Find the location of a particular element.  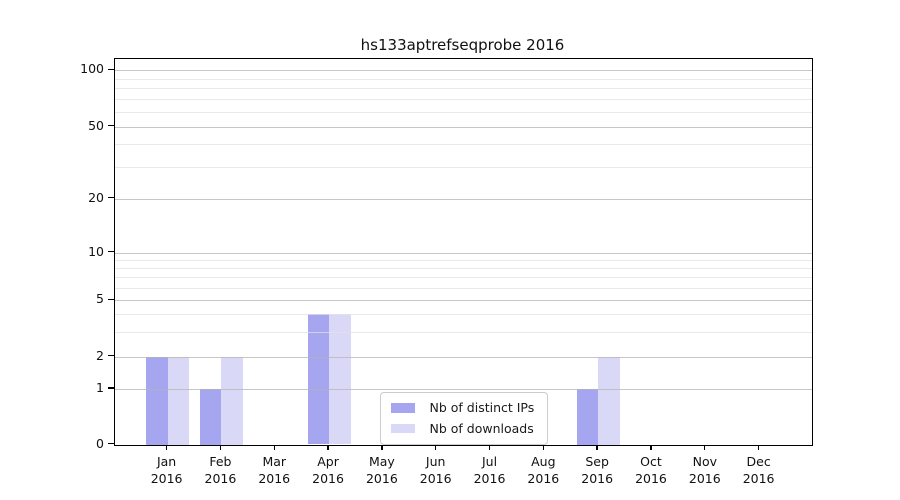

y-tick-label: 10 is located at coordinates (96, 251).